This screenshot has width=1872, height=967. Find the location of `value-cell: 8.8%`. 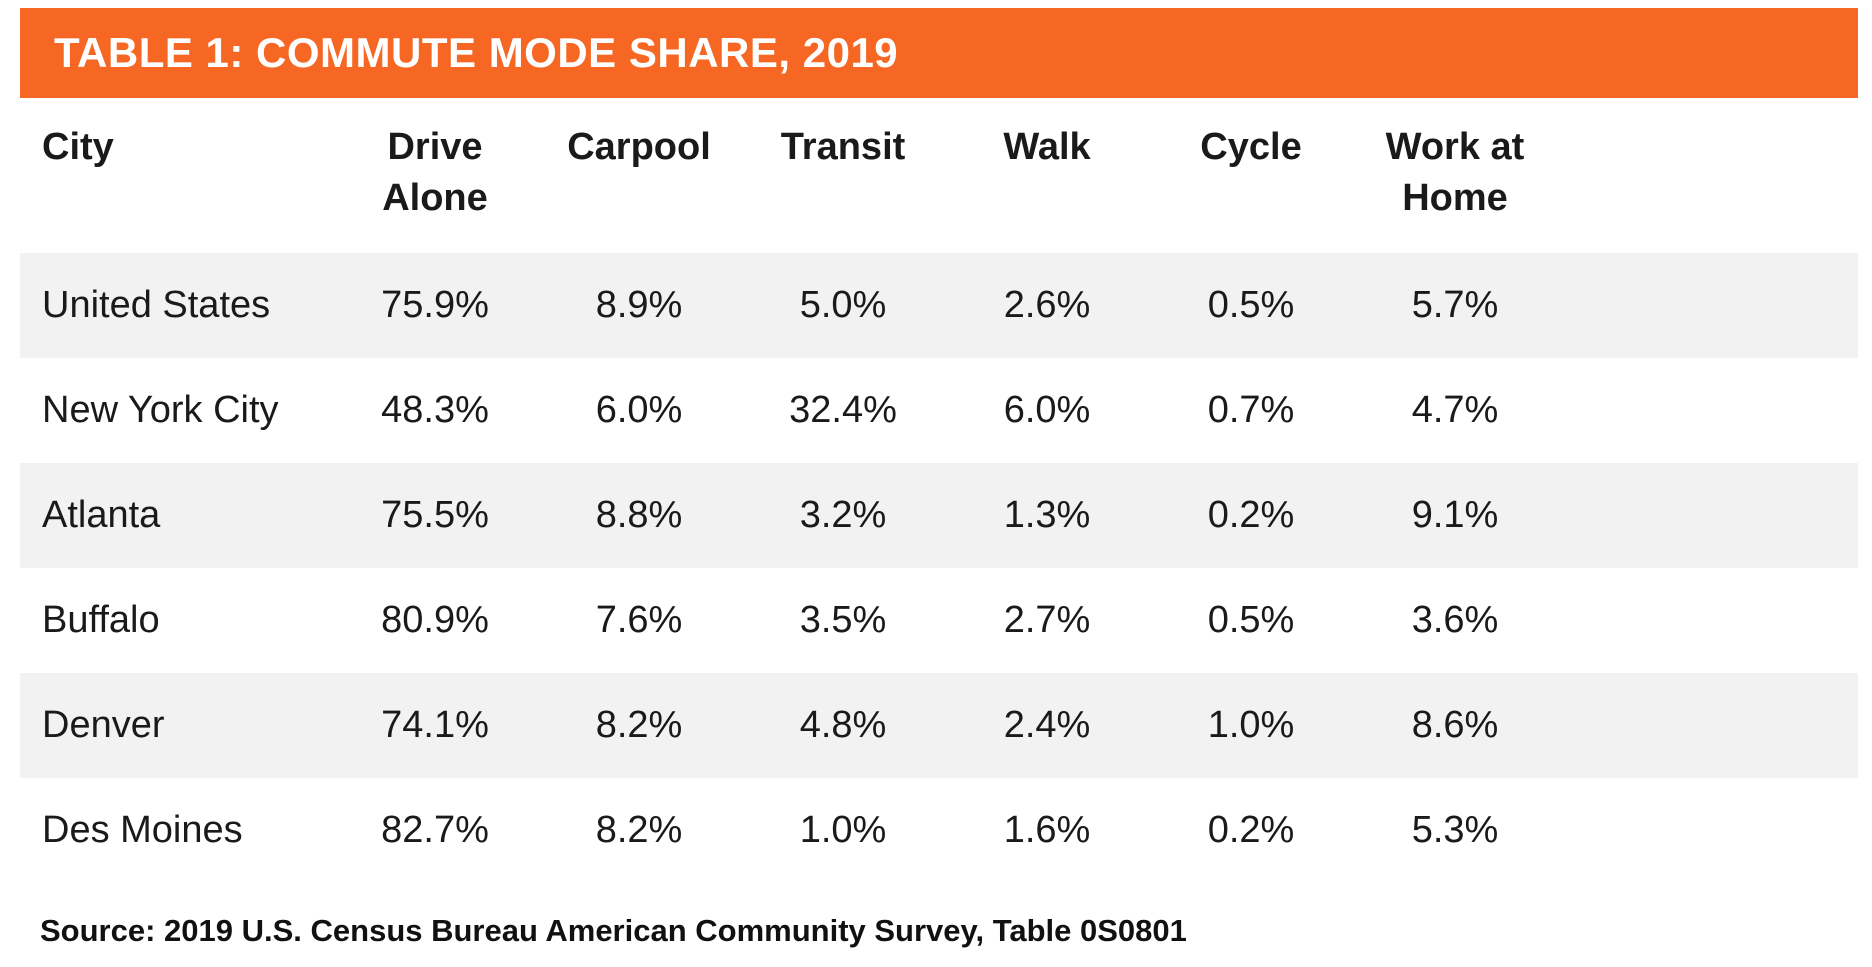

value-cell: 8.8% is located at coordinates (639, 515).